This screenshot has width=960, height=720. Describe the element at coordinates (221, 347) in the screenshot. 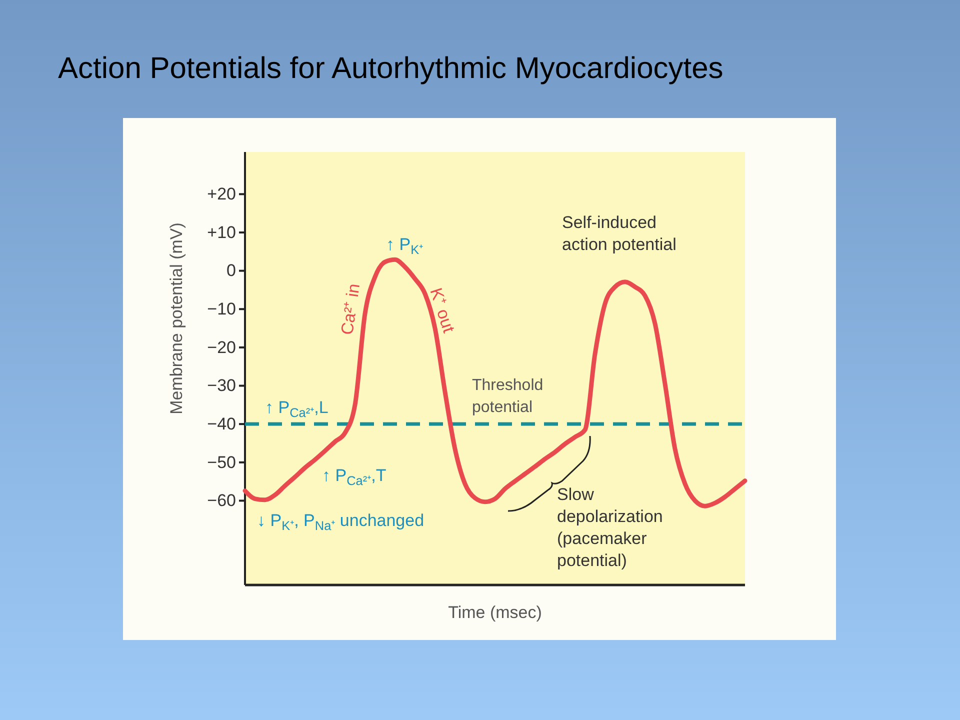

I see `y-tick-label: −20` at that location.